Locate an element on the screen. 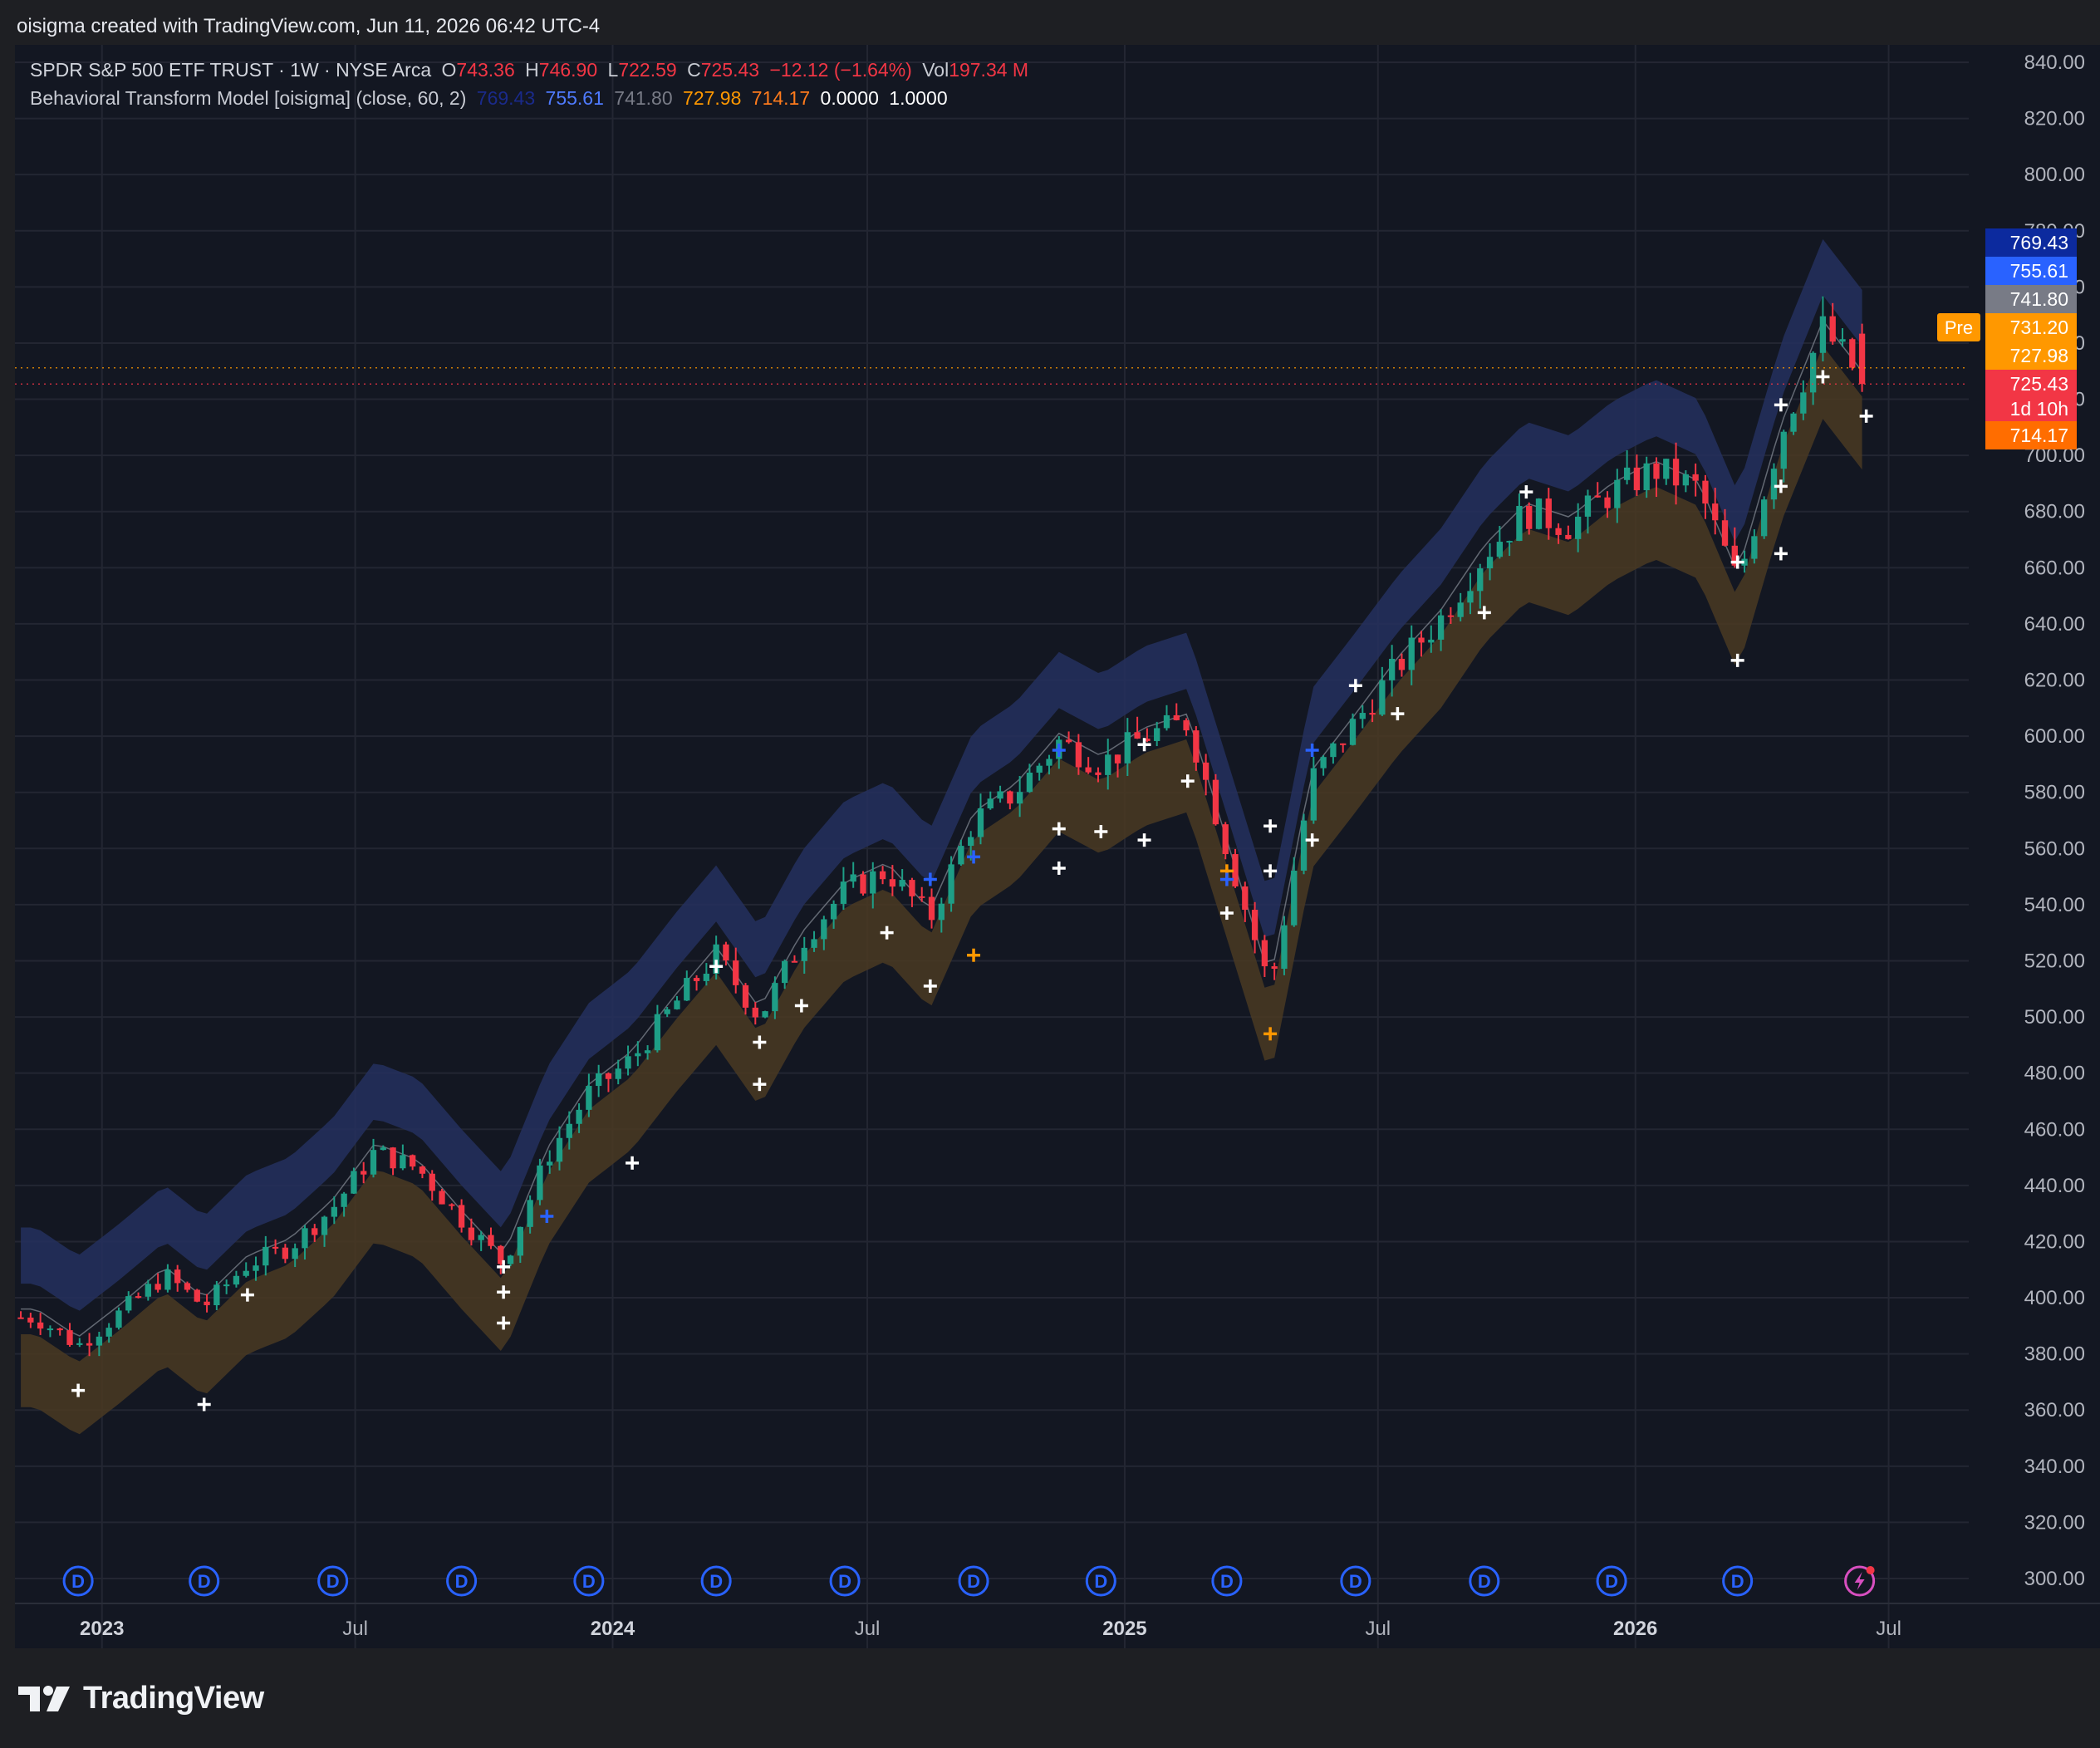  price-label: 769.43 is located at coordinates (2031, 242).